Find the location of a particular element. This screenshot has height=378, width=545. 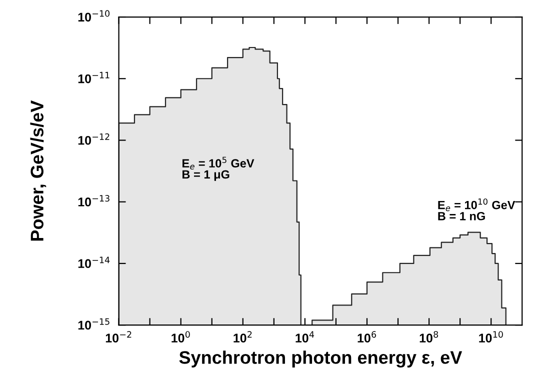

x-tick-label: 10$^{6}$ is located at coordinates (367, 336).